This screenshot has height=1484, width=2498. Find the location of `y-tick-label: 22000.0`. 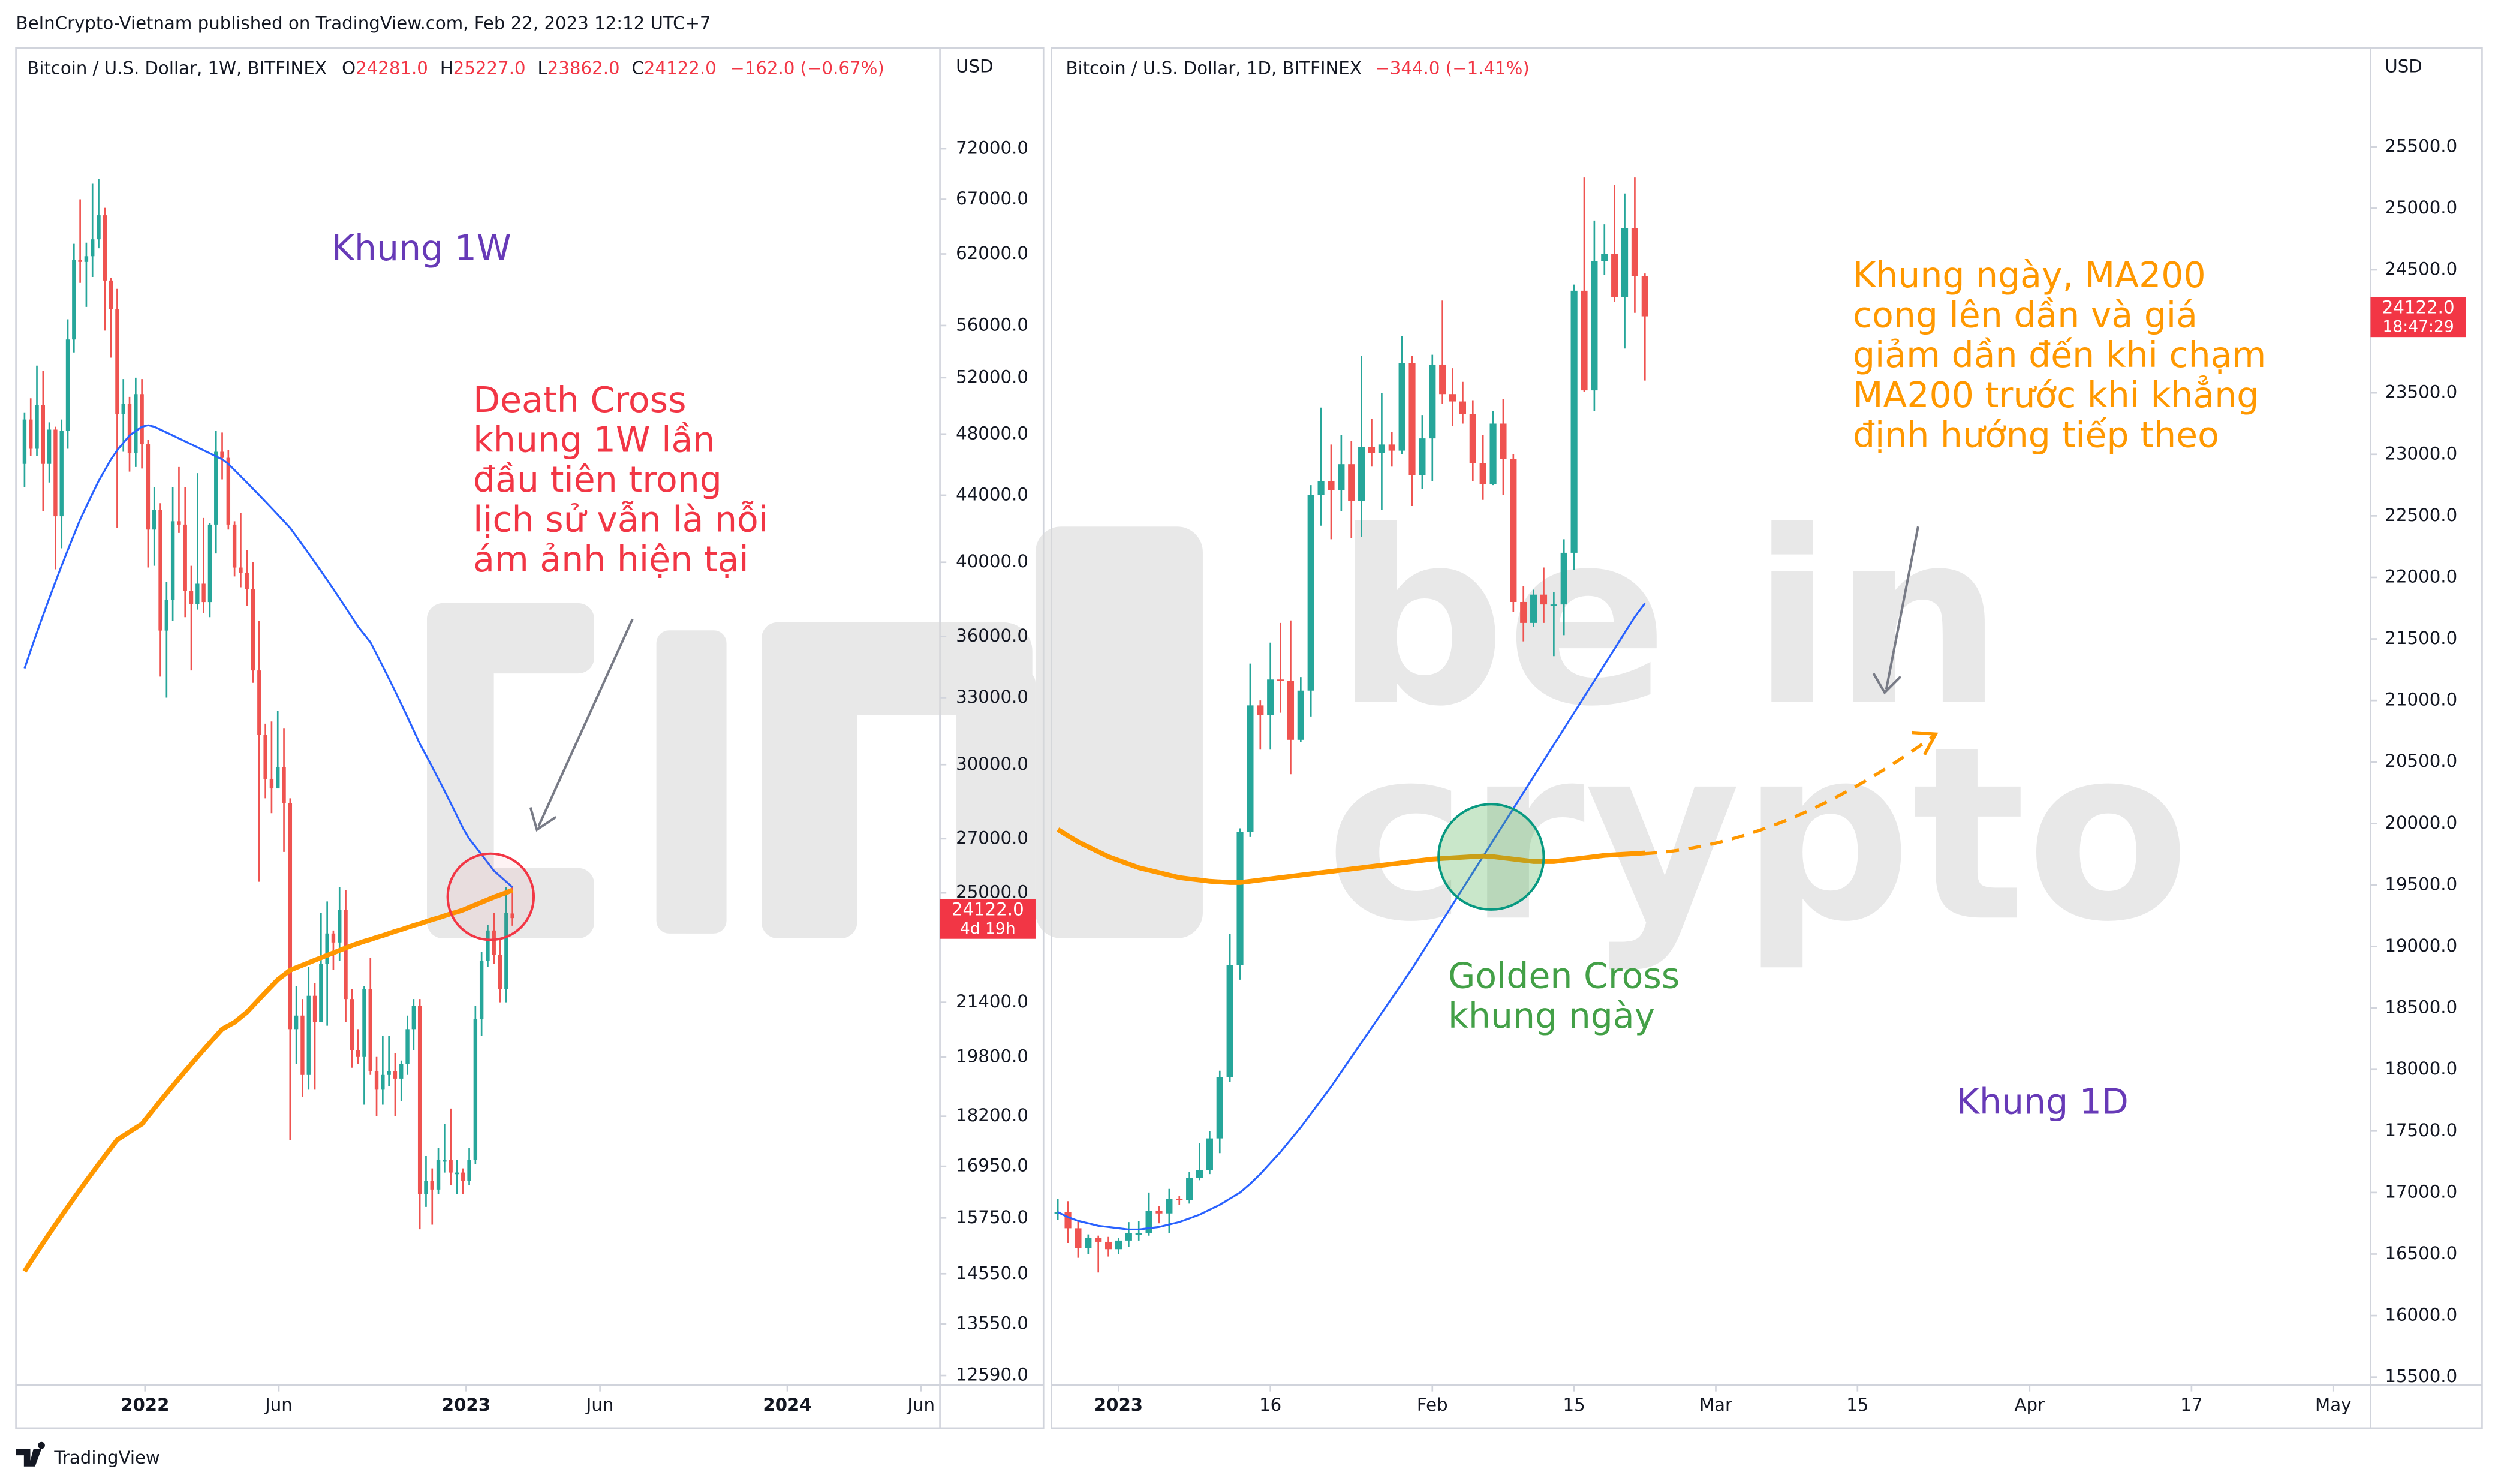

y-tick-label: 22000.0 is located at coordinates (2421, 576).